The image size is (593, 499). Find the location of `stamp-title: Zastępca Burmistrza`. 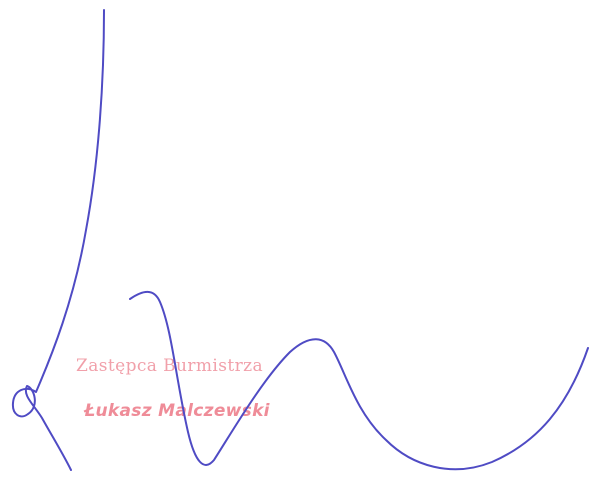

stamp-title: Zastępca Burmistrza is located at coordinates (170, 366).